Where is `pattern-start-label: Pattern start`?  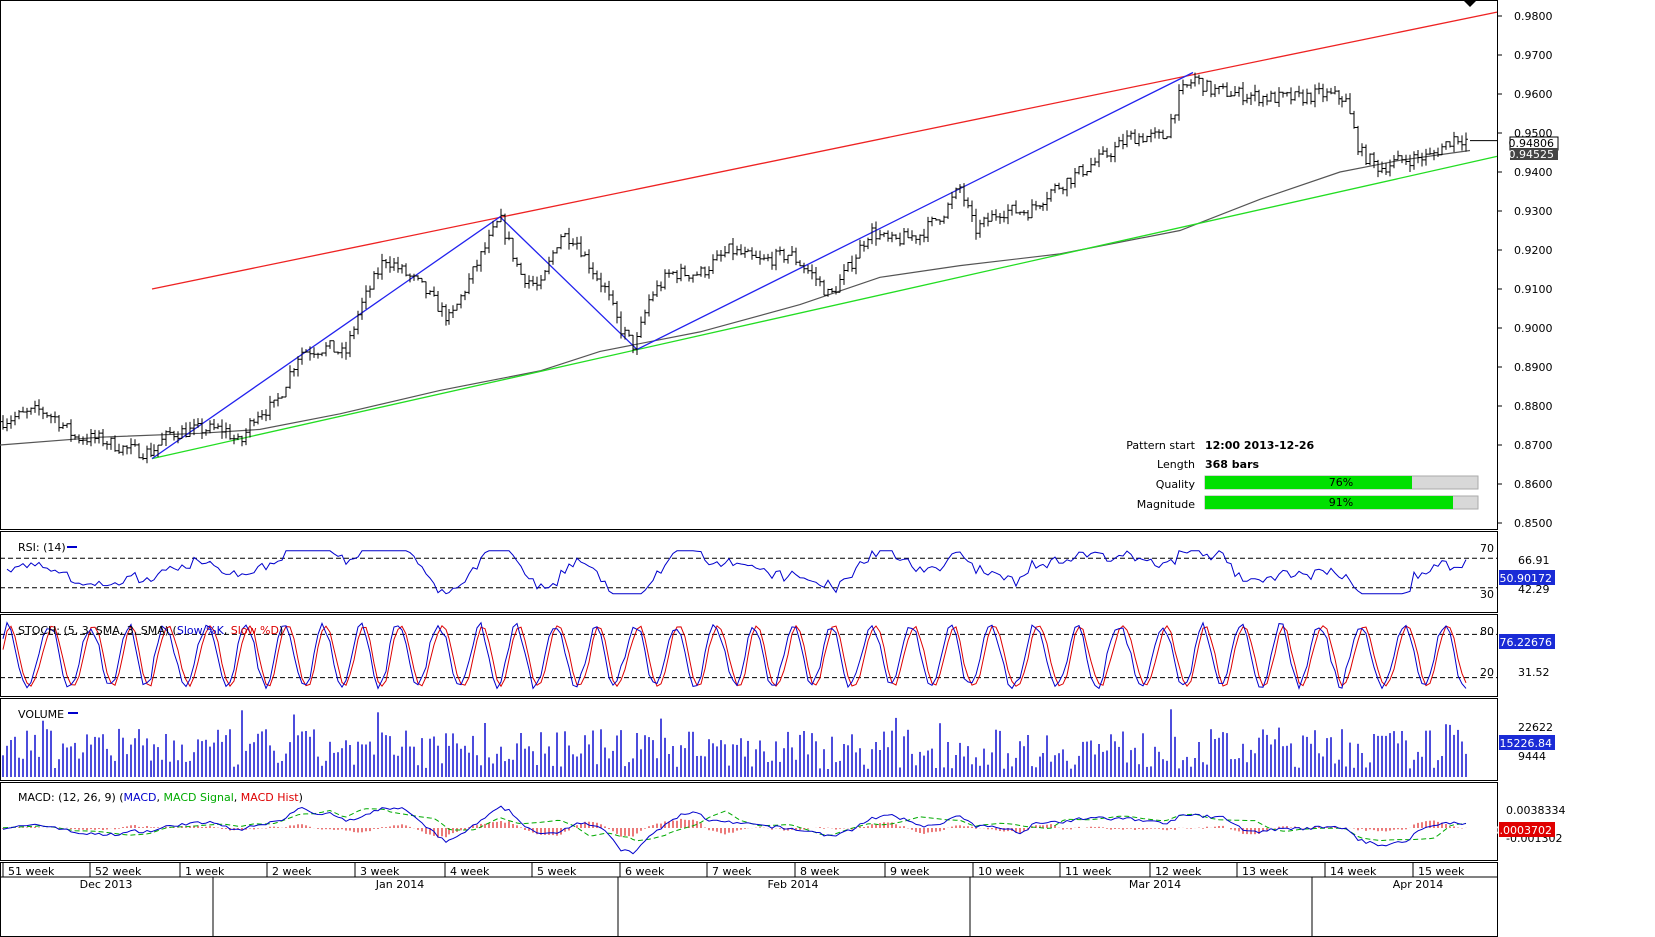 pattern-start-label: Pattern start is located at coordinates (1160, 445).